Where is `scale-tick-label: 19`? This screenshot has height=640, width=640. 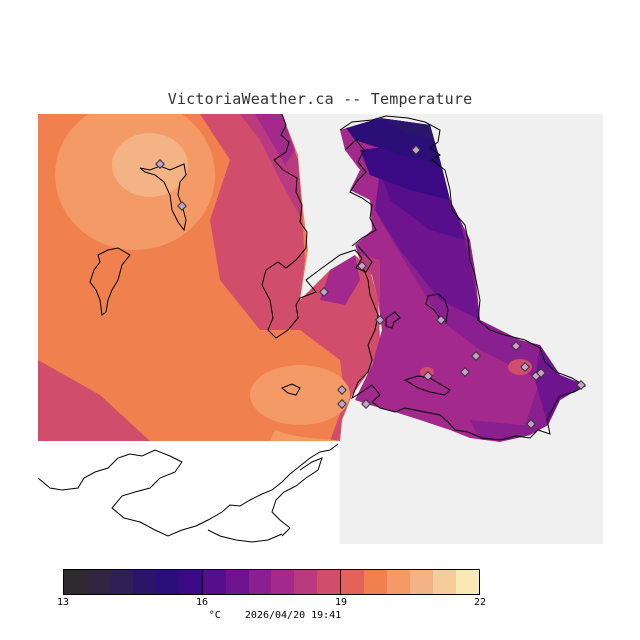 scale-tick-label: 19 is located at coordinates (341, 602).